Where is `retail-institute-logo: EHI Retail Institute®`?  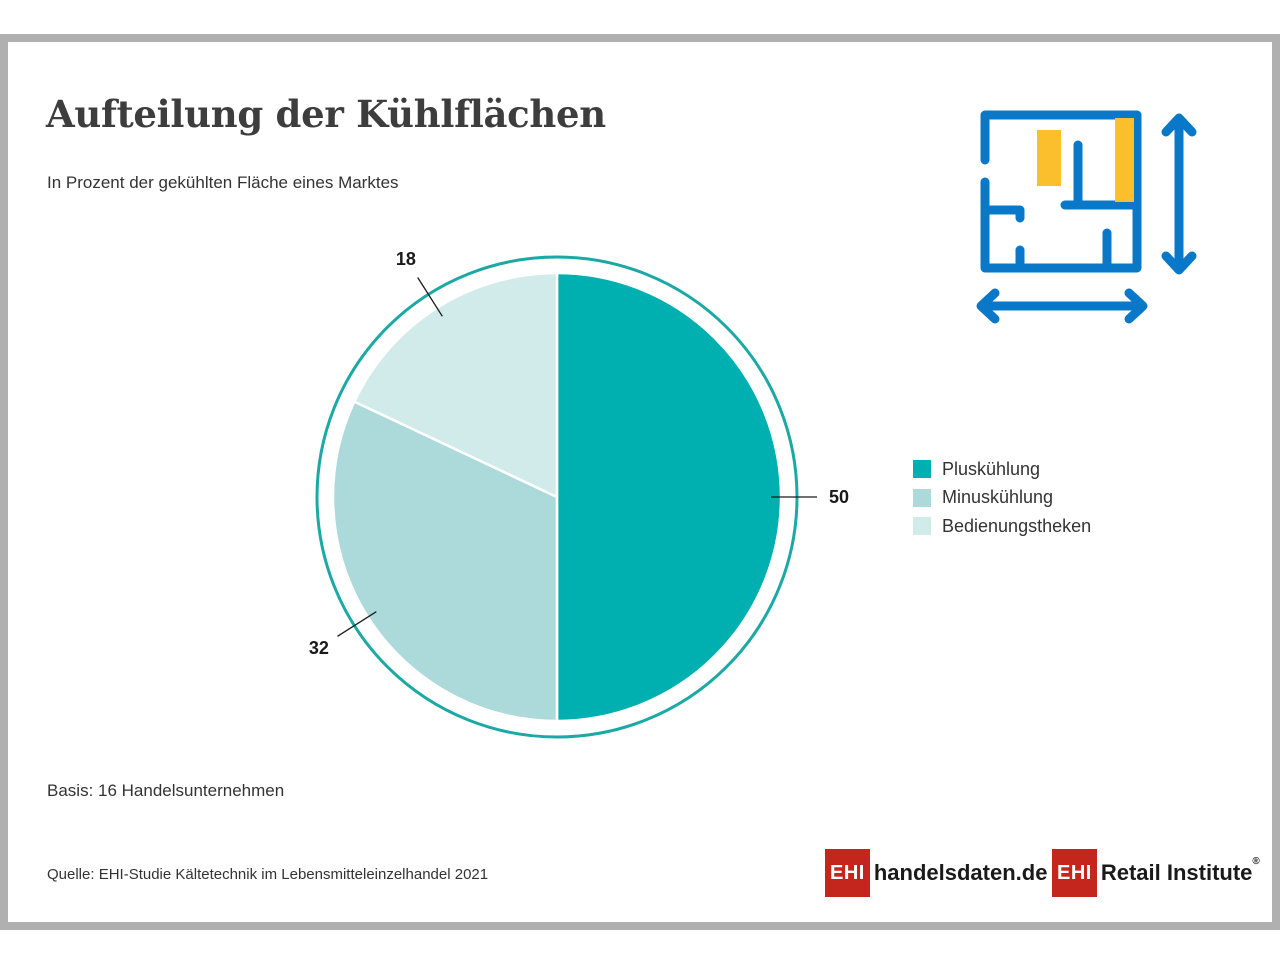 retail-institute-logo: EHI Retail Institute® is located at coordinates (1156, 873).